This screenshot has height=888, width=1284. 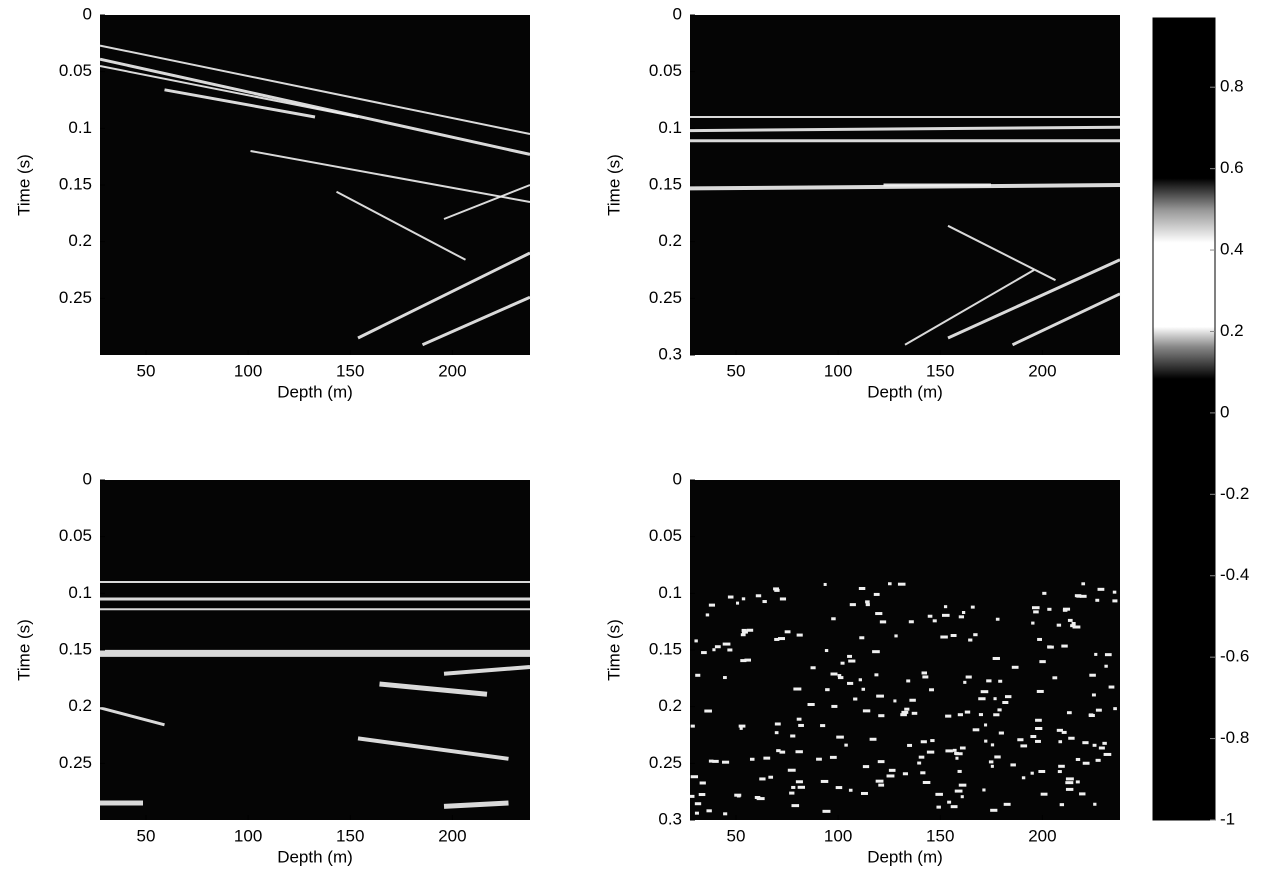 I want to click on colorbar-tick-label: 0, so click(x=1224, y=411).